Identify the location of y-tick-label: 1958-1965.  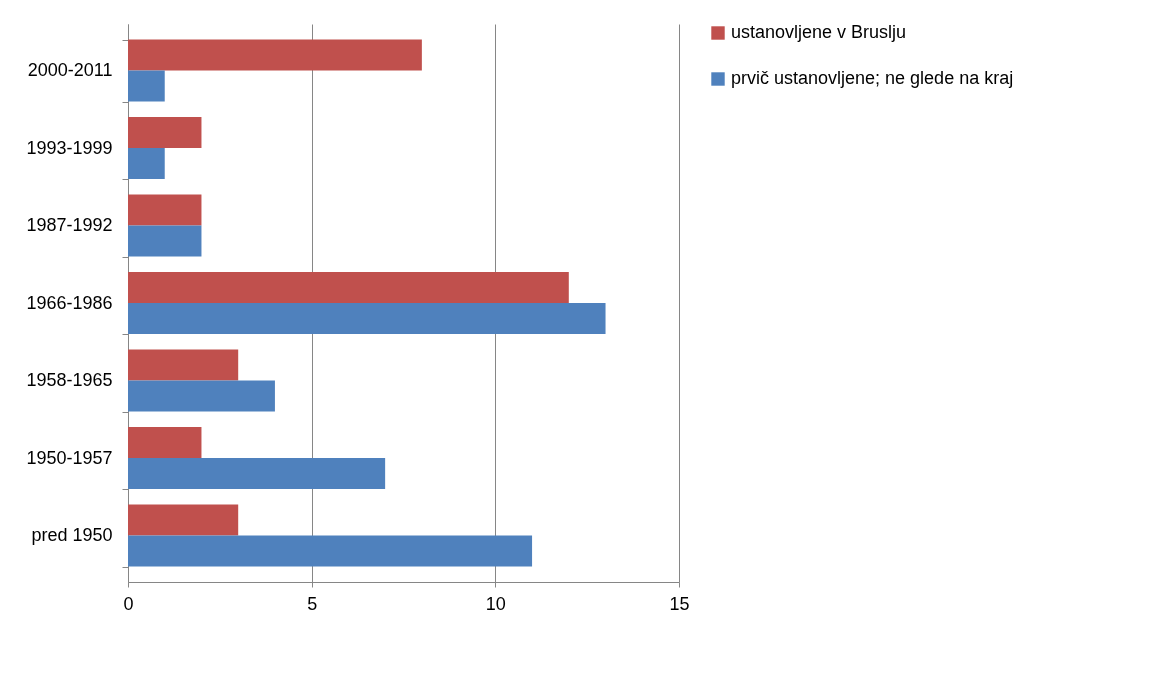
(69, 380).